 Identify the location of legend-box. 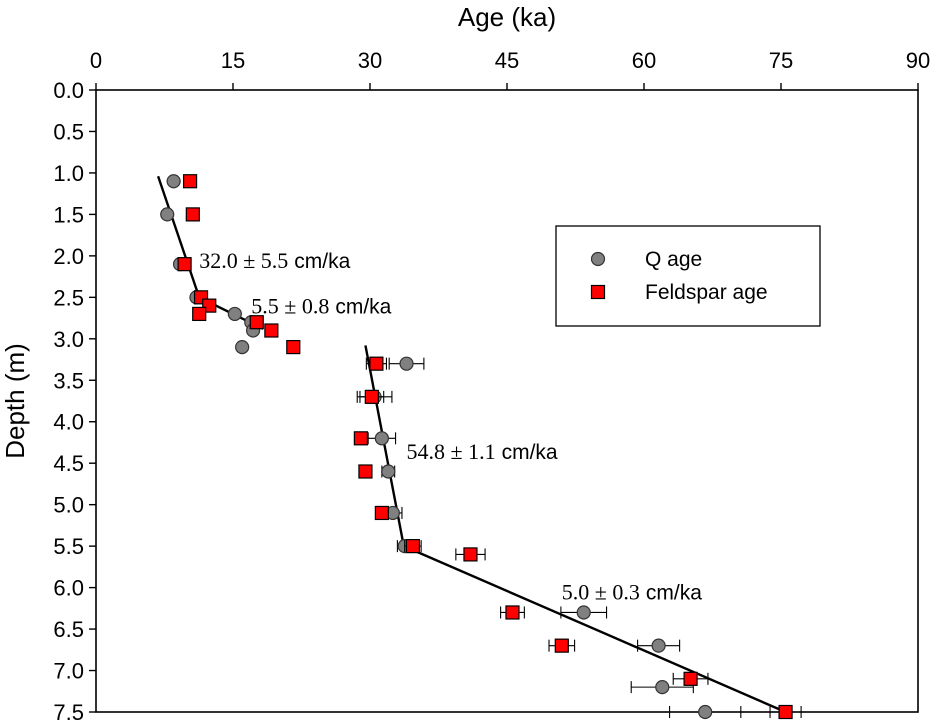
(688, 276).